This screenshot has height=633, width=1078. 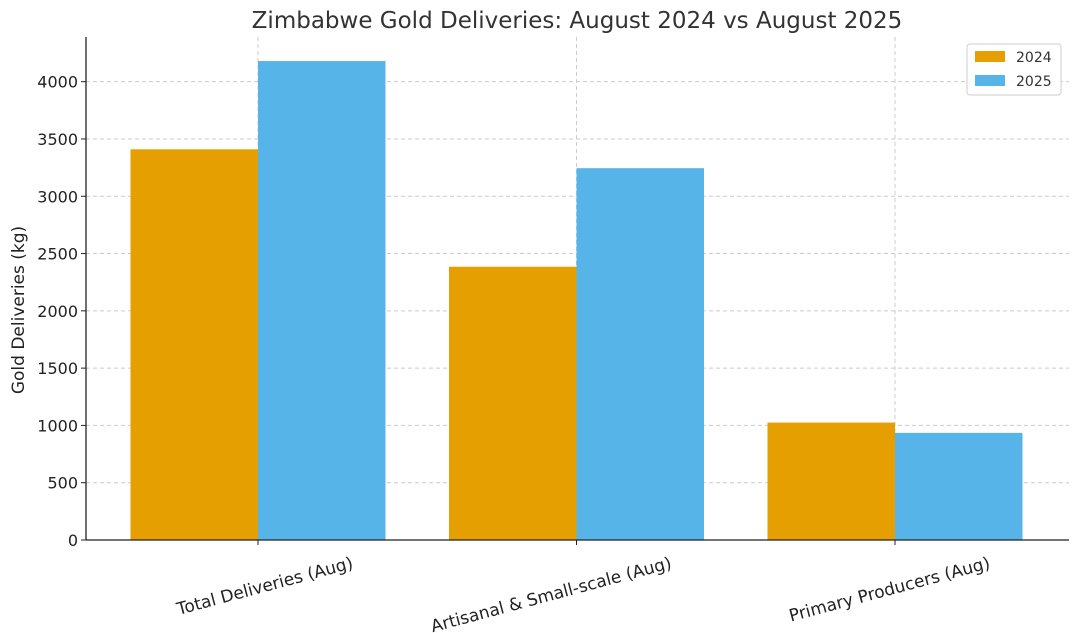 What do you see at coordinates (57, 139) in the screenshot?
I see `y-tick-label: 3500` at bounding box center [57, 139].